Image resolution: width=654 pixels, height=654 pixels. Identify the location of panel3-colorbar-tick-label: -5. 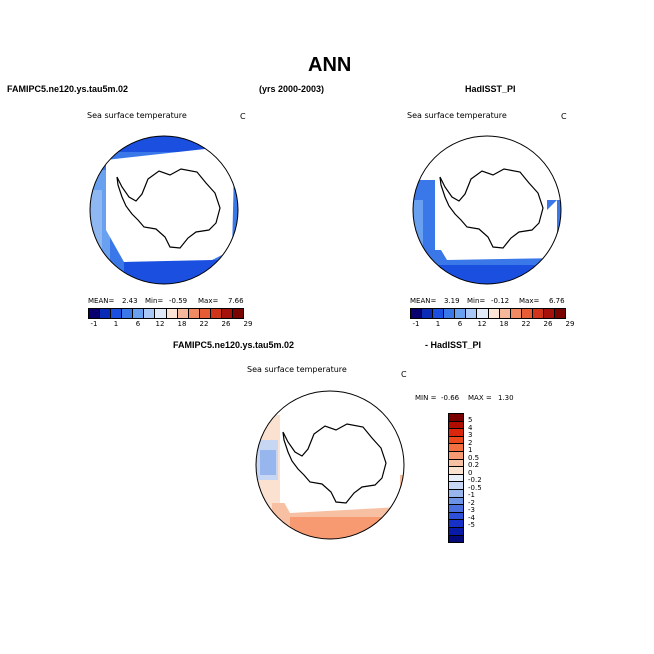
(471, 525).